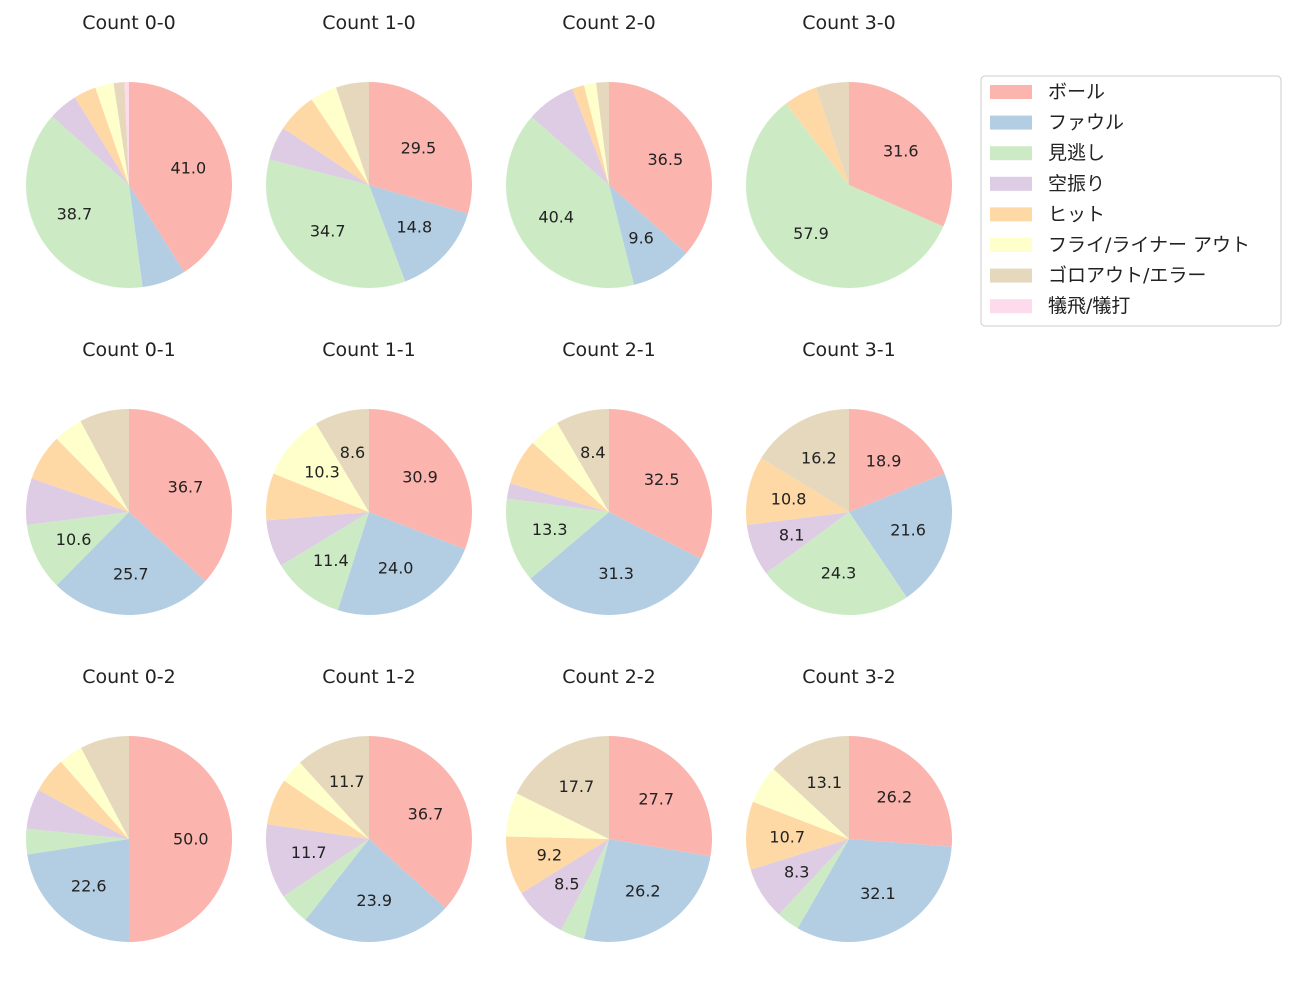 This screenshot has width=1300, height=1000. What do you see at coordinates (789, 498) in the screenshot?
I see `slice-label: 10.8` at bounding box center [789, 498].